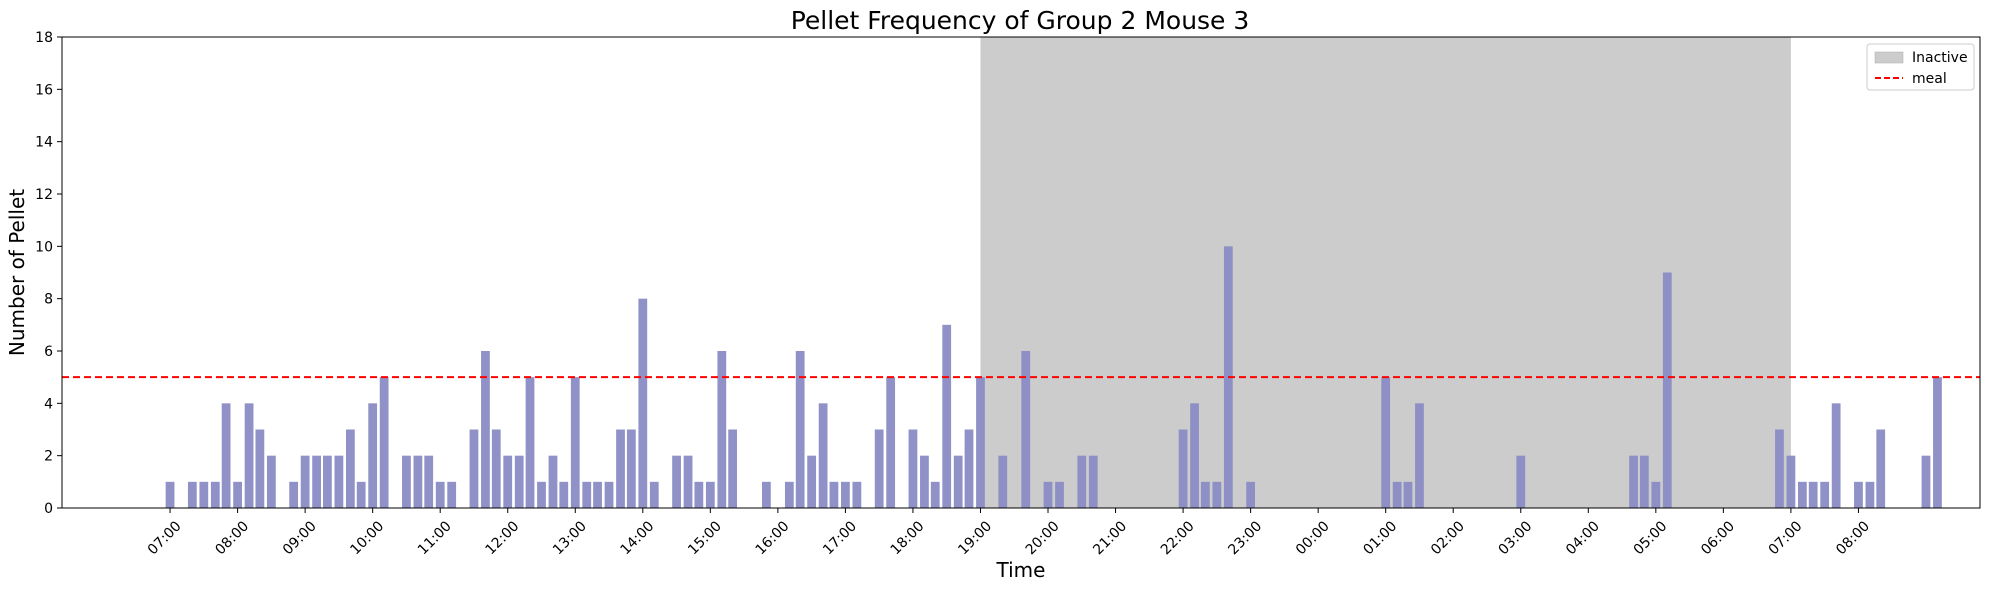 The width and height of the screenshot is (1990, 590). What do you see at coordinates (1920, 67) in the screenshot?
I see `legend: Inactive meal` at bounding box center [1920, 67].